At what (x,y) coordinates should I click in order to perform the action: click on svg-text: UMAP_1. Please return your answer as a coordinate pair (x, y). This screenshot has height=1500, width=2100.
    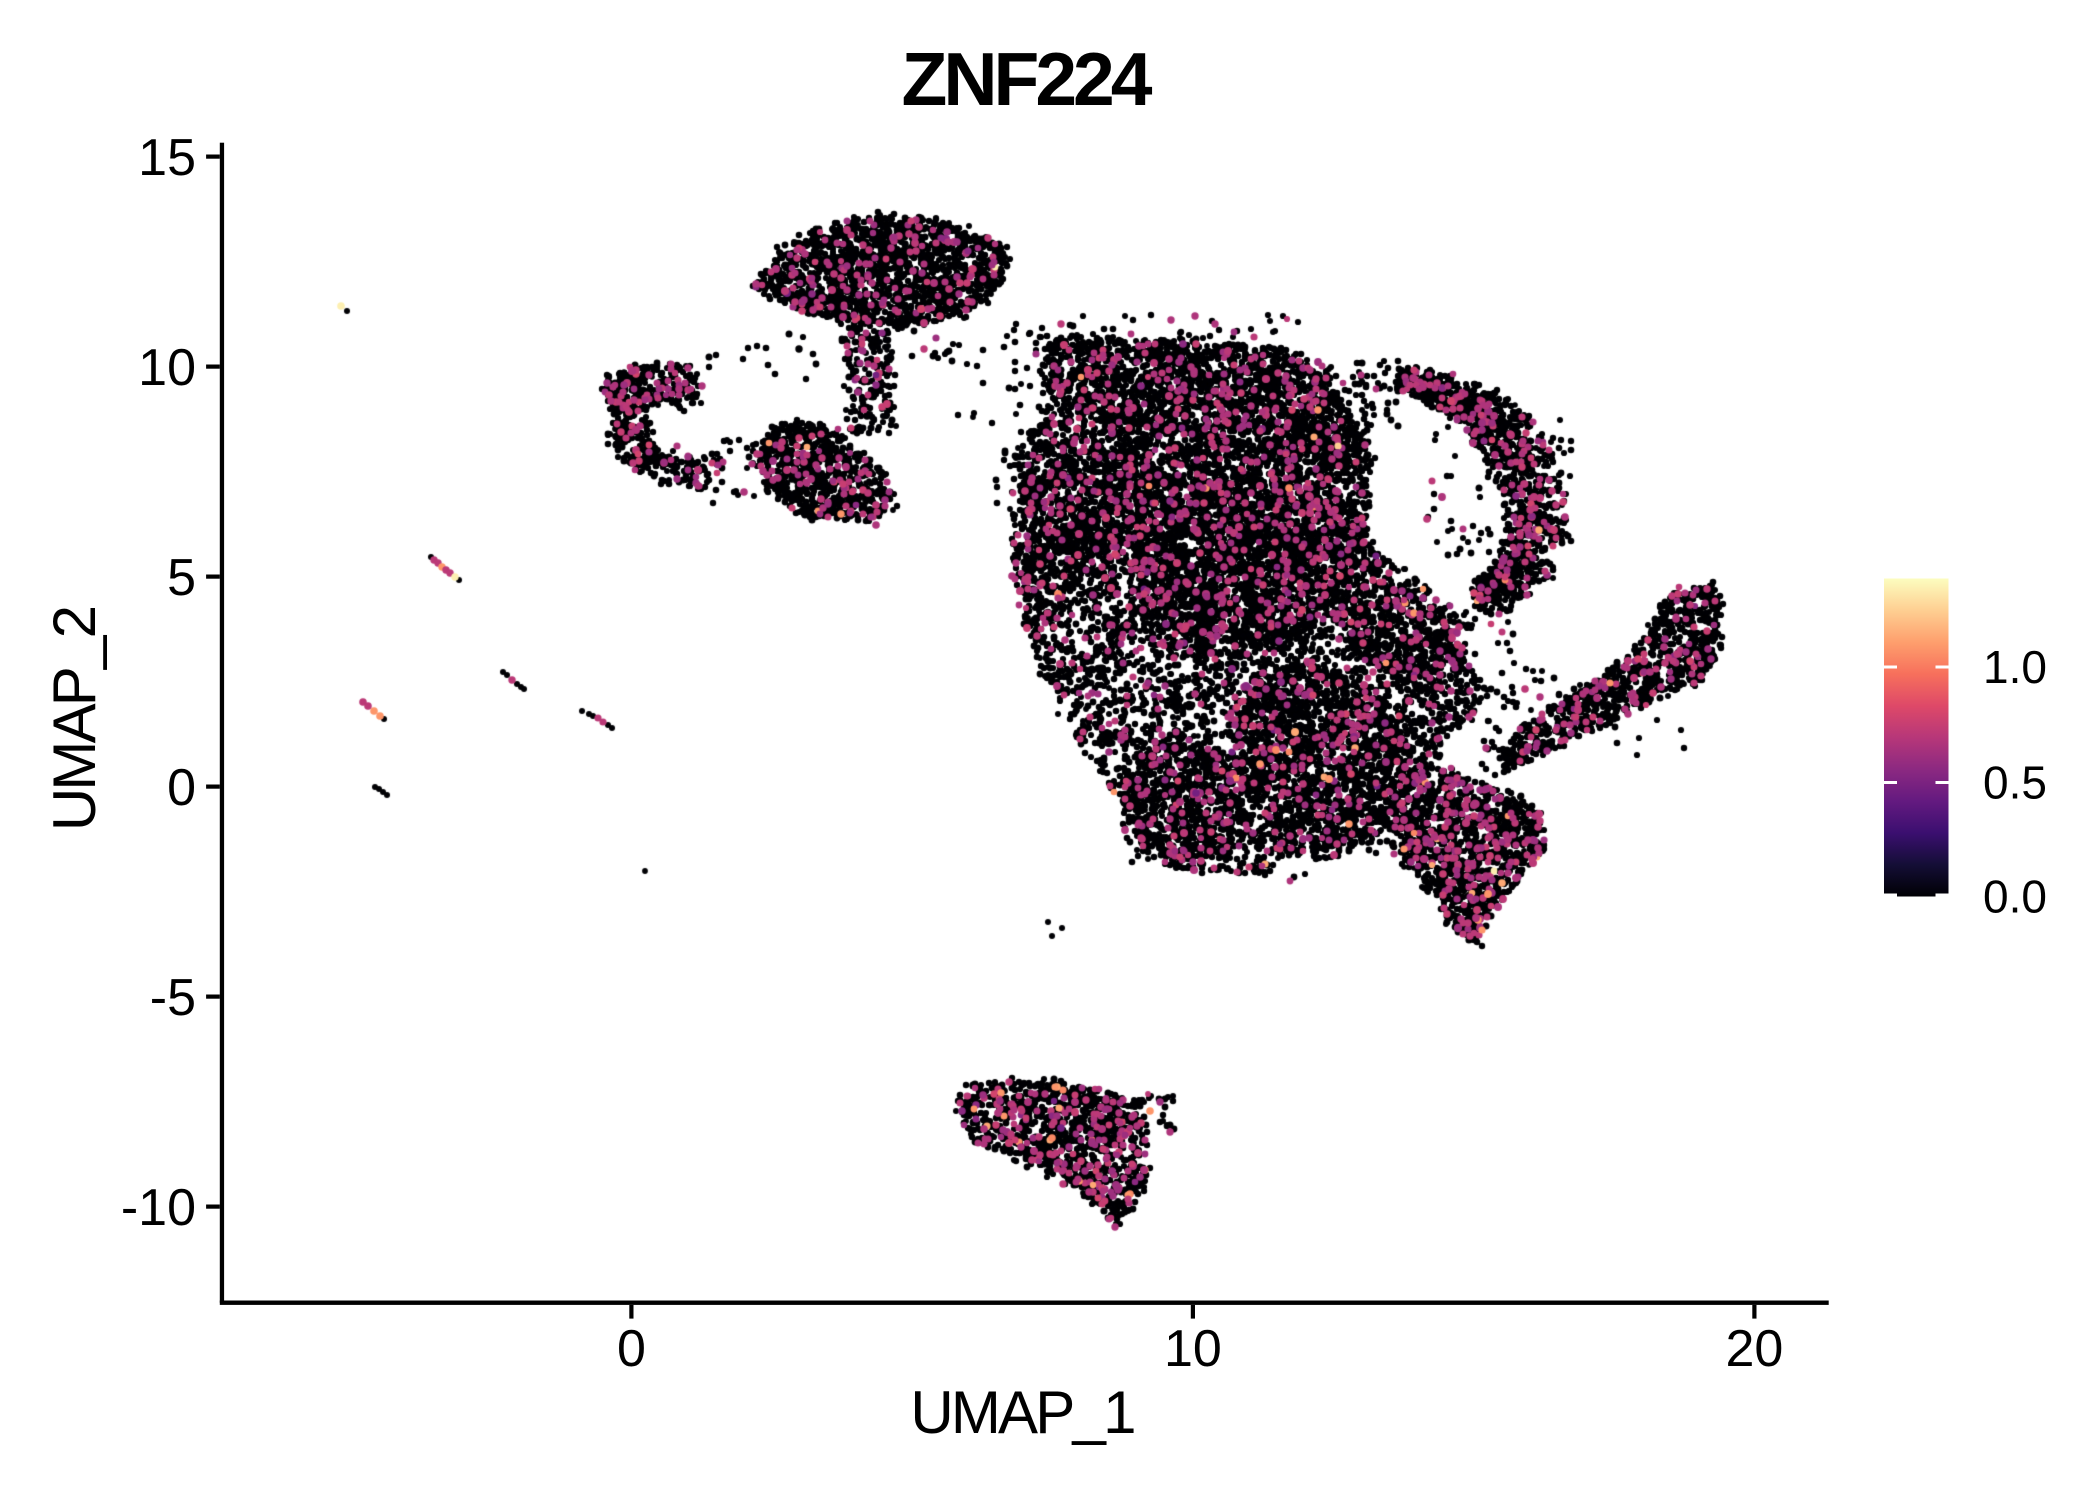
    Looking at the image, I should click on (1022, 1412).